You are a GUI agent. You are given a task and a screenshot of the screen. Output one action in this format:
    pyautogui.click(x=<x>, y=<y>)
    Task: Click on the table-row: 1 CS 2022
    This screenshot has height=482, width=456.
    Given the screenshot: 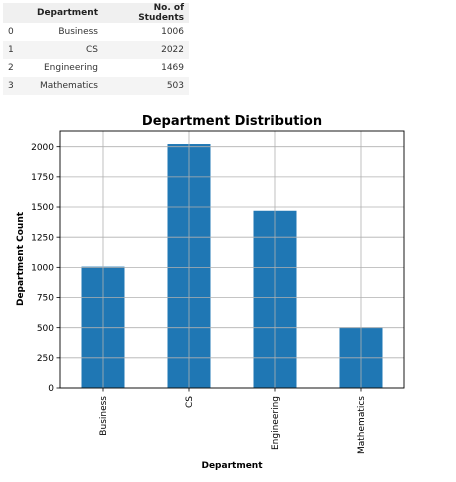 What is the action you would take?
    pyautogui.click(x=96, y=50)
    